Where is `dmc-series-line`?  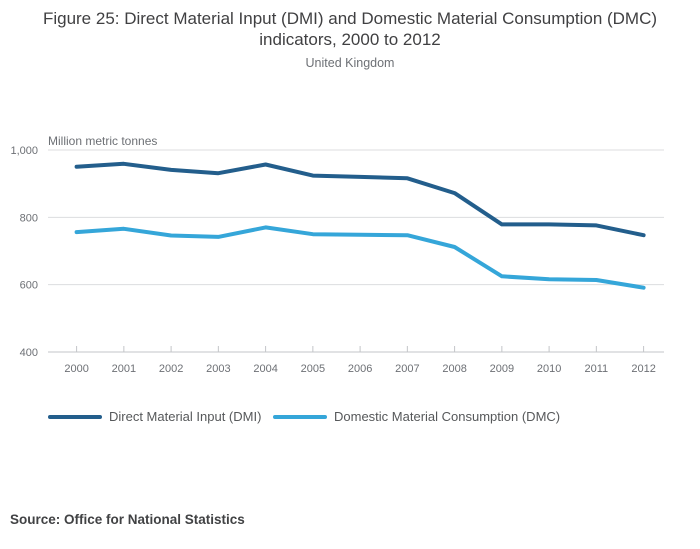
dmc-series-line is located at coordinates (360, 257).